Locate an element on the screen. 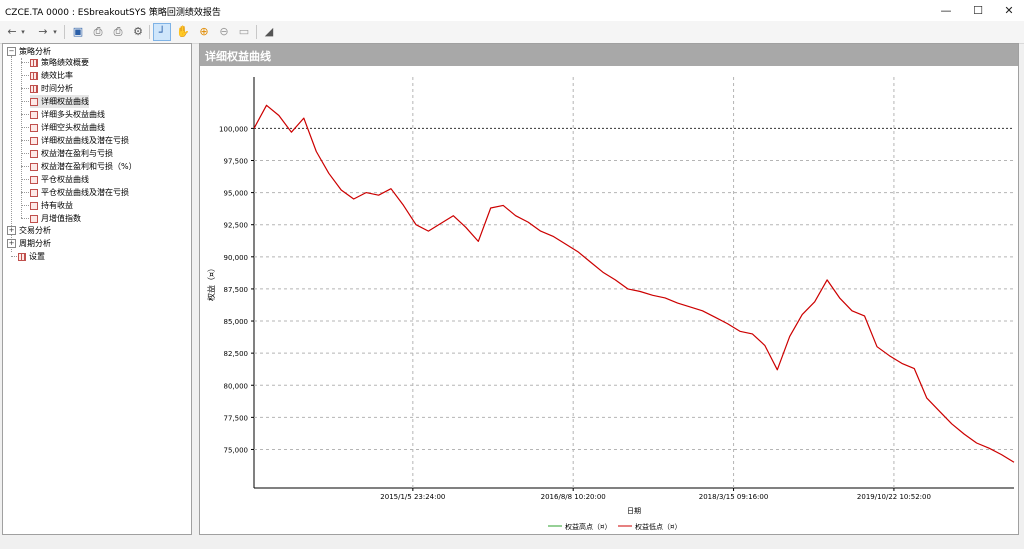  tree-item-performance-ratio: 绩效比率 is located at coordinates (51, 75).